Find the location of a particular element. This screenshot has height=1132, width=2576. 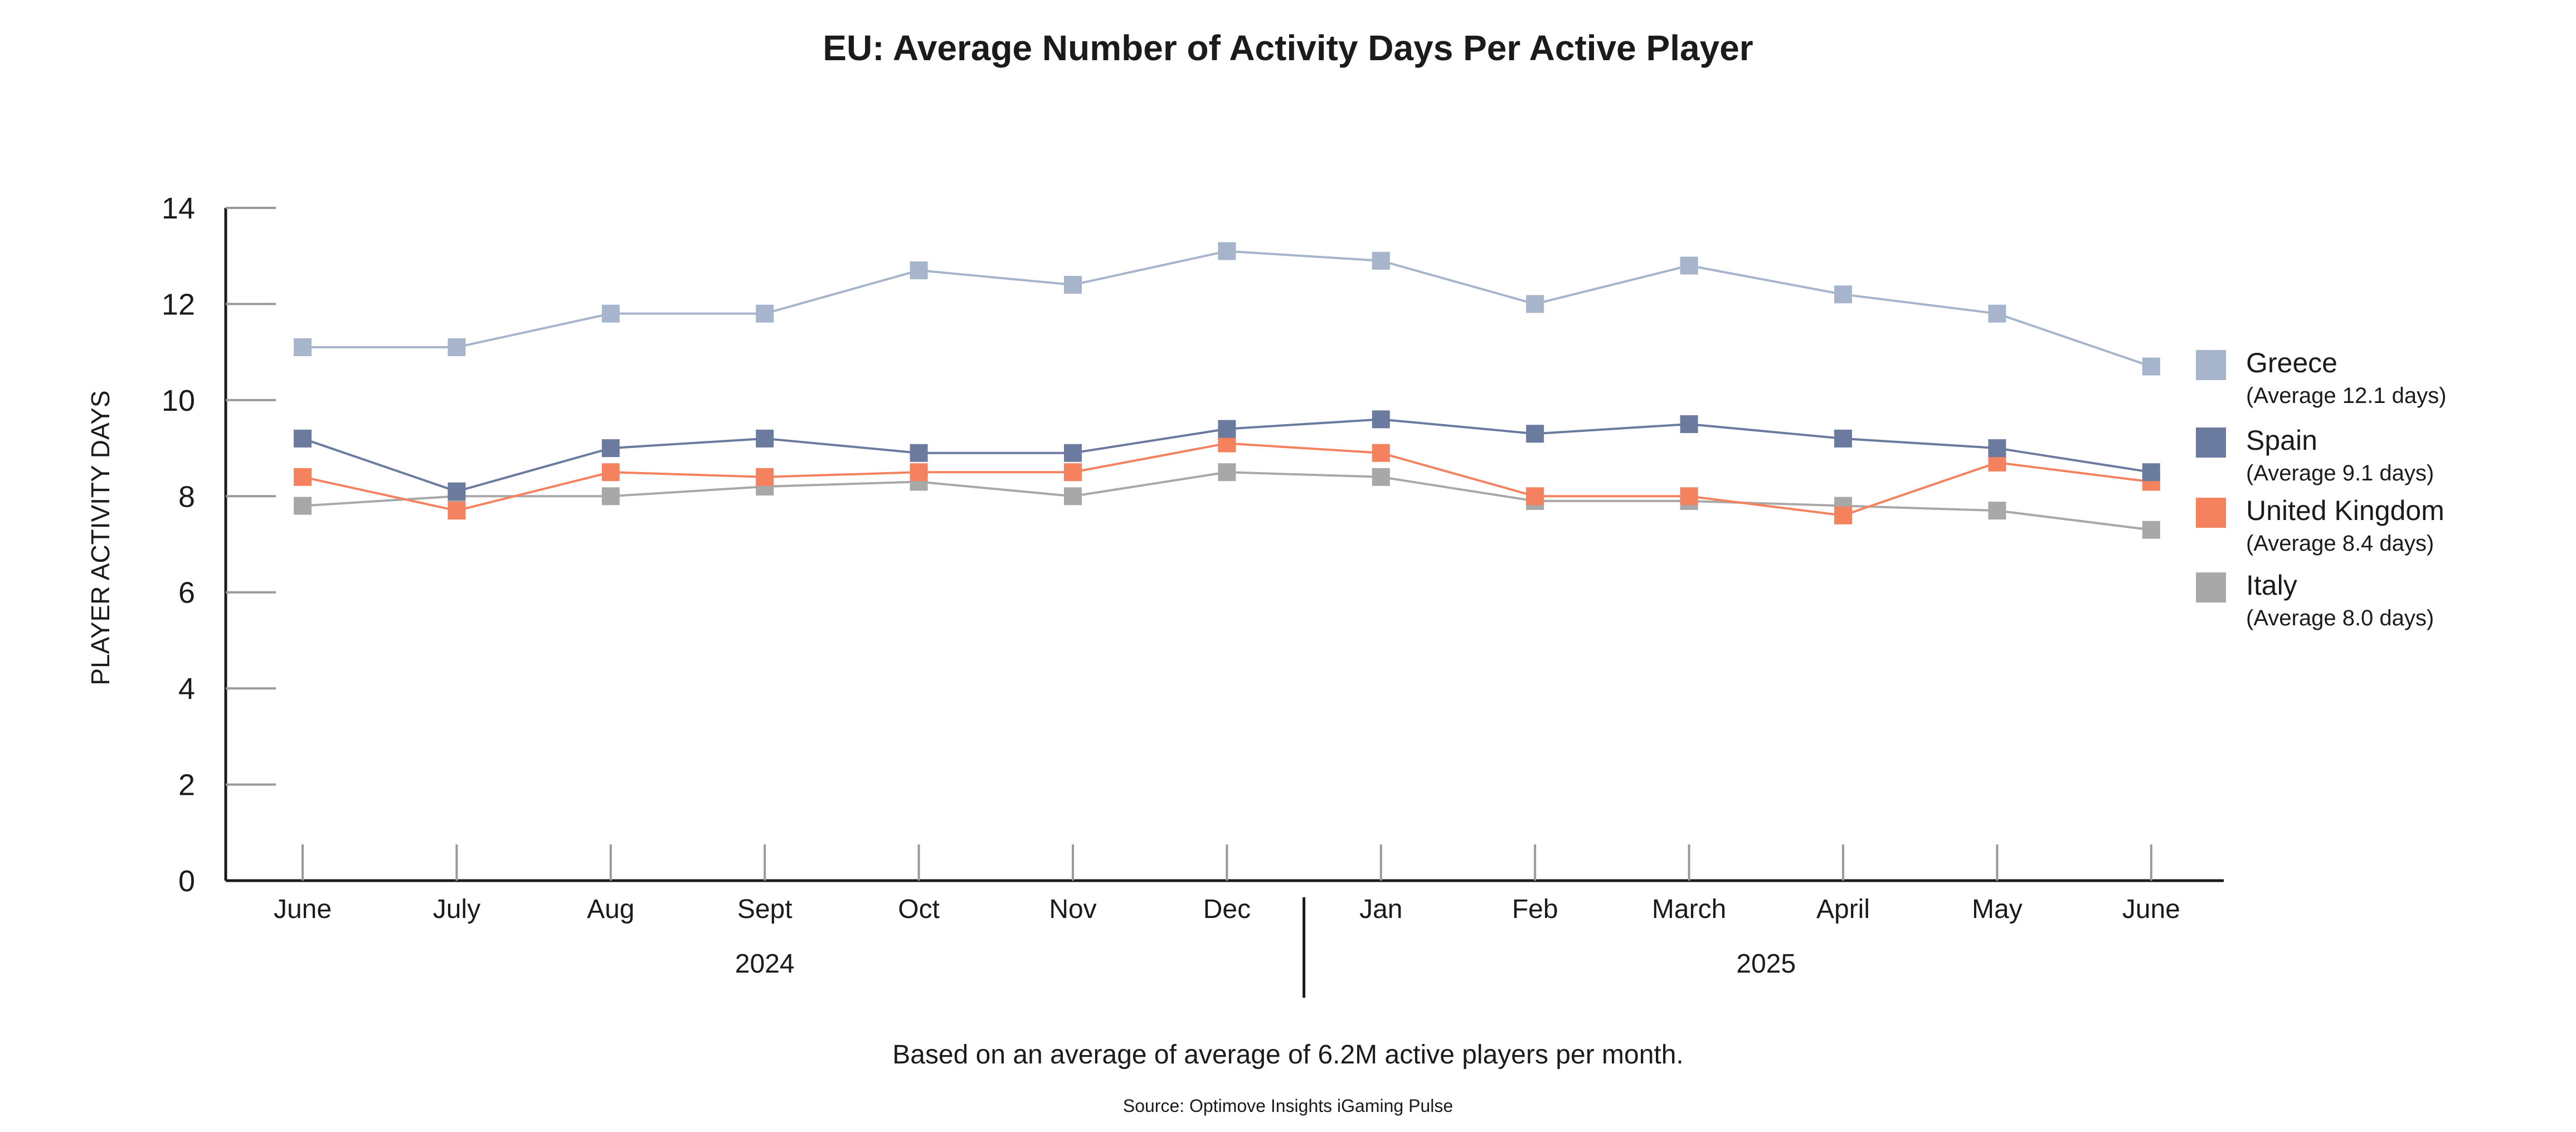

year-label: 2024 is located at coordinates (765, 964).